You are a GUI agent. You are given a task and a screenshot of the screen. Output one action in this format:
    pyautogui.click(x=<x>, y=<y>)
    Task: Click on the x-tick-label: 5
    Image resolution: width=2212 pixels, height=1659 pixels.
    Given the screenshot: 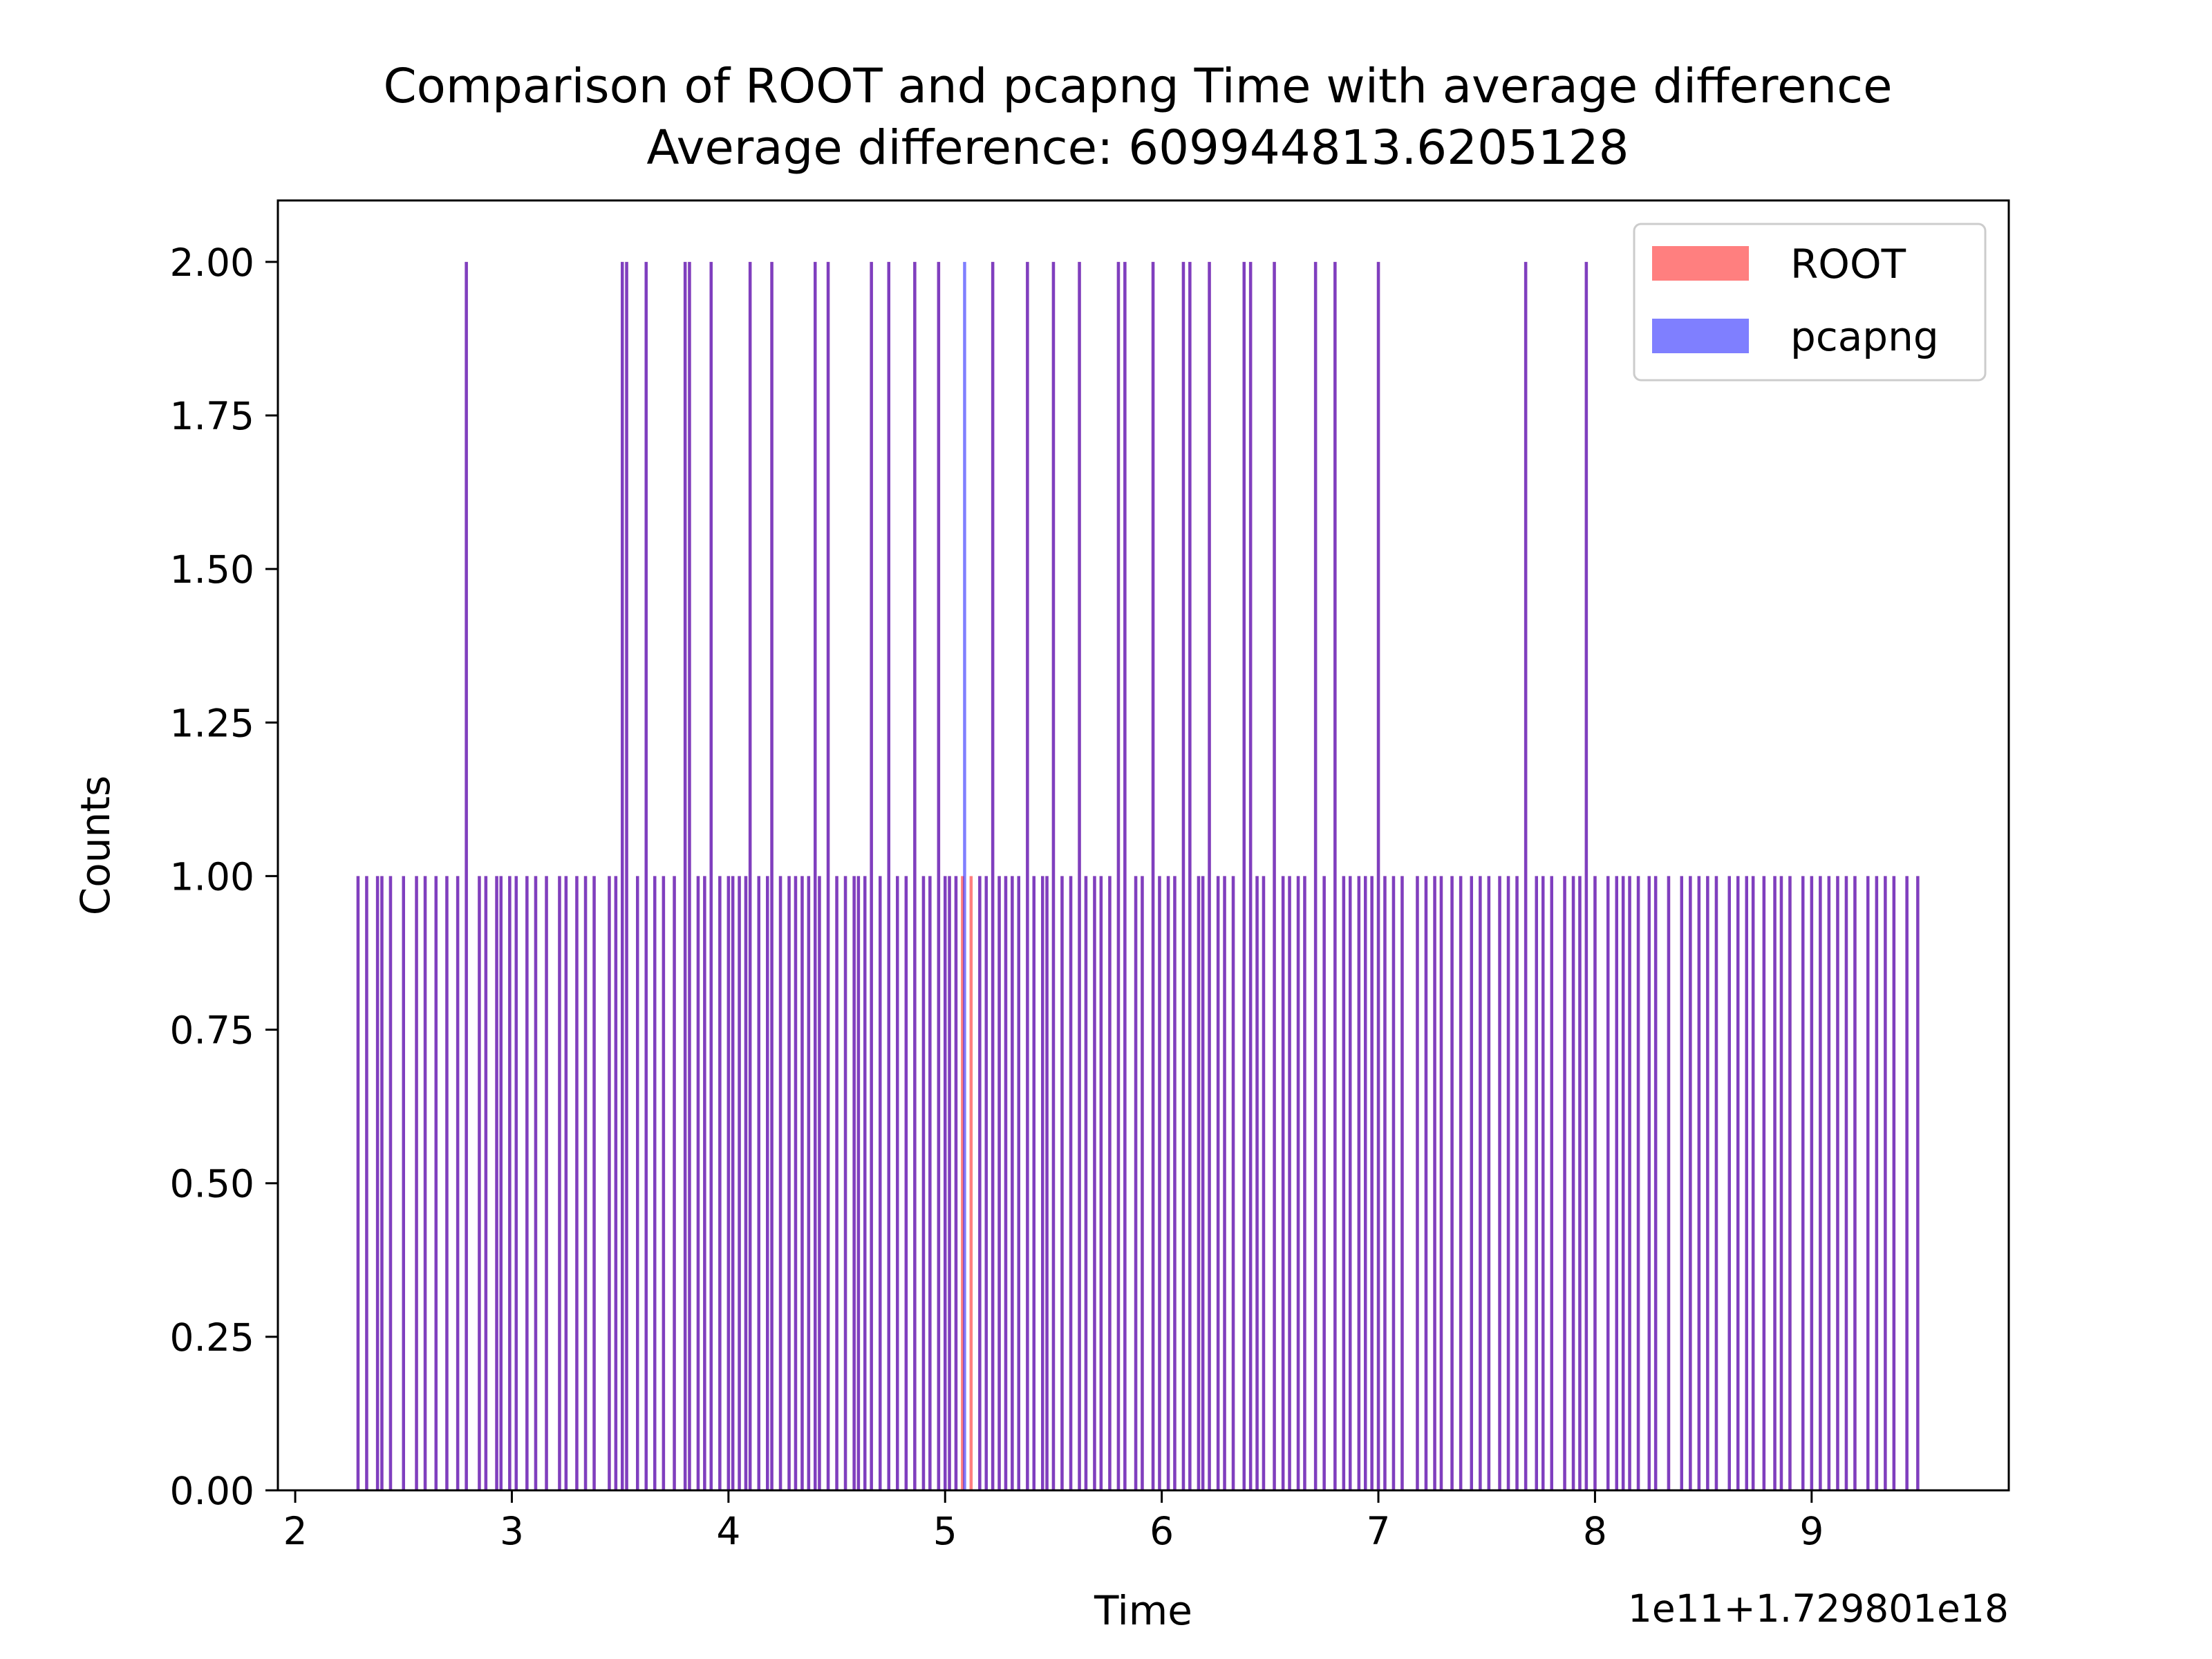 What is the action you would take?
    pyautogui.click(x=945, y=1531)
    